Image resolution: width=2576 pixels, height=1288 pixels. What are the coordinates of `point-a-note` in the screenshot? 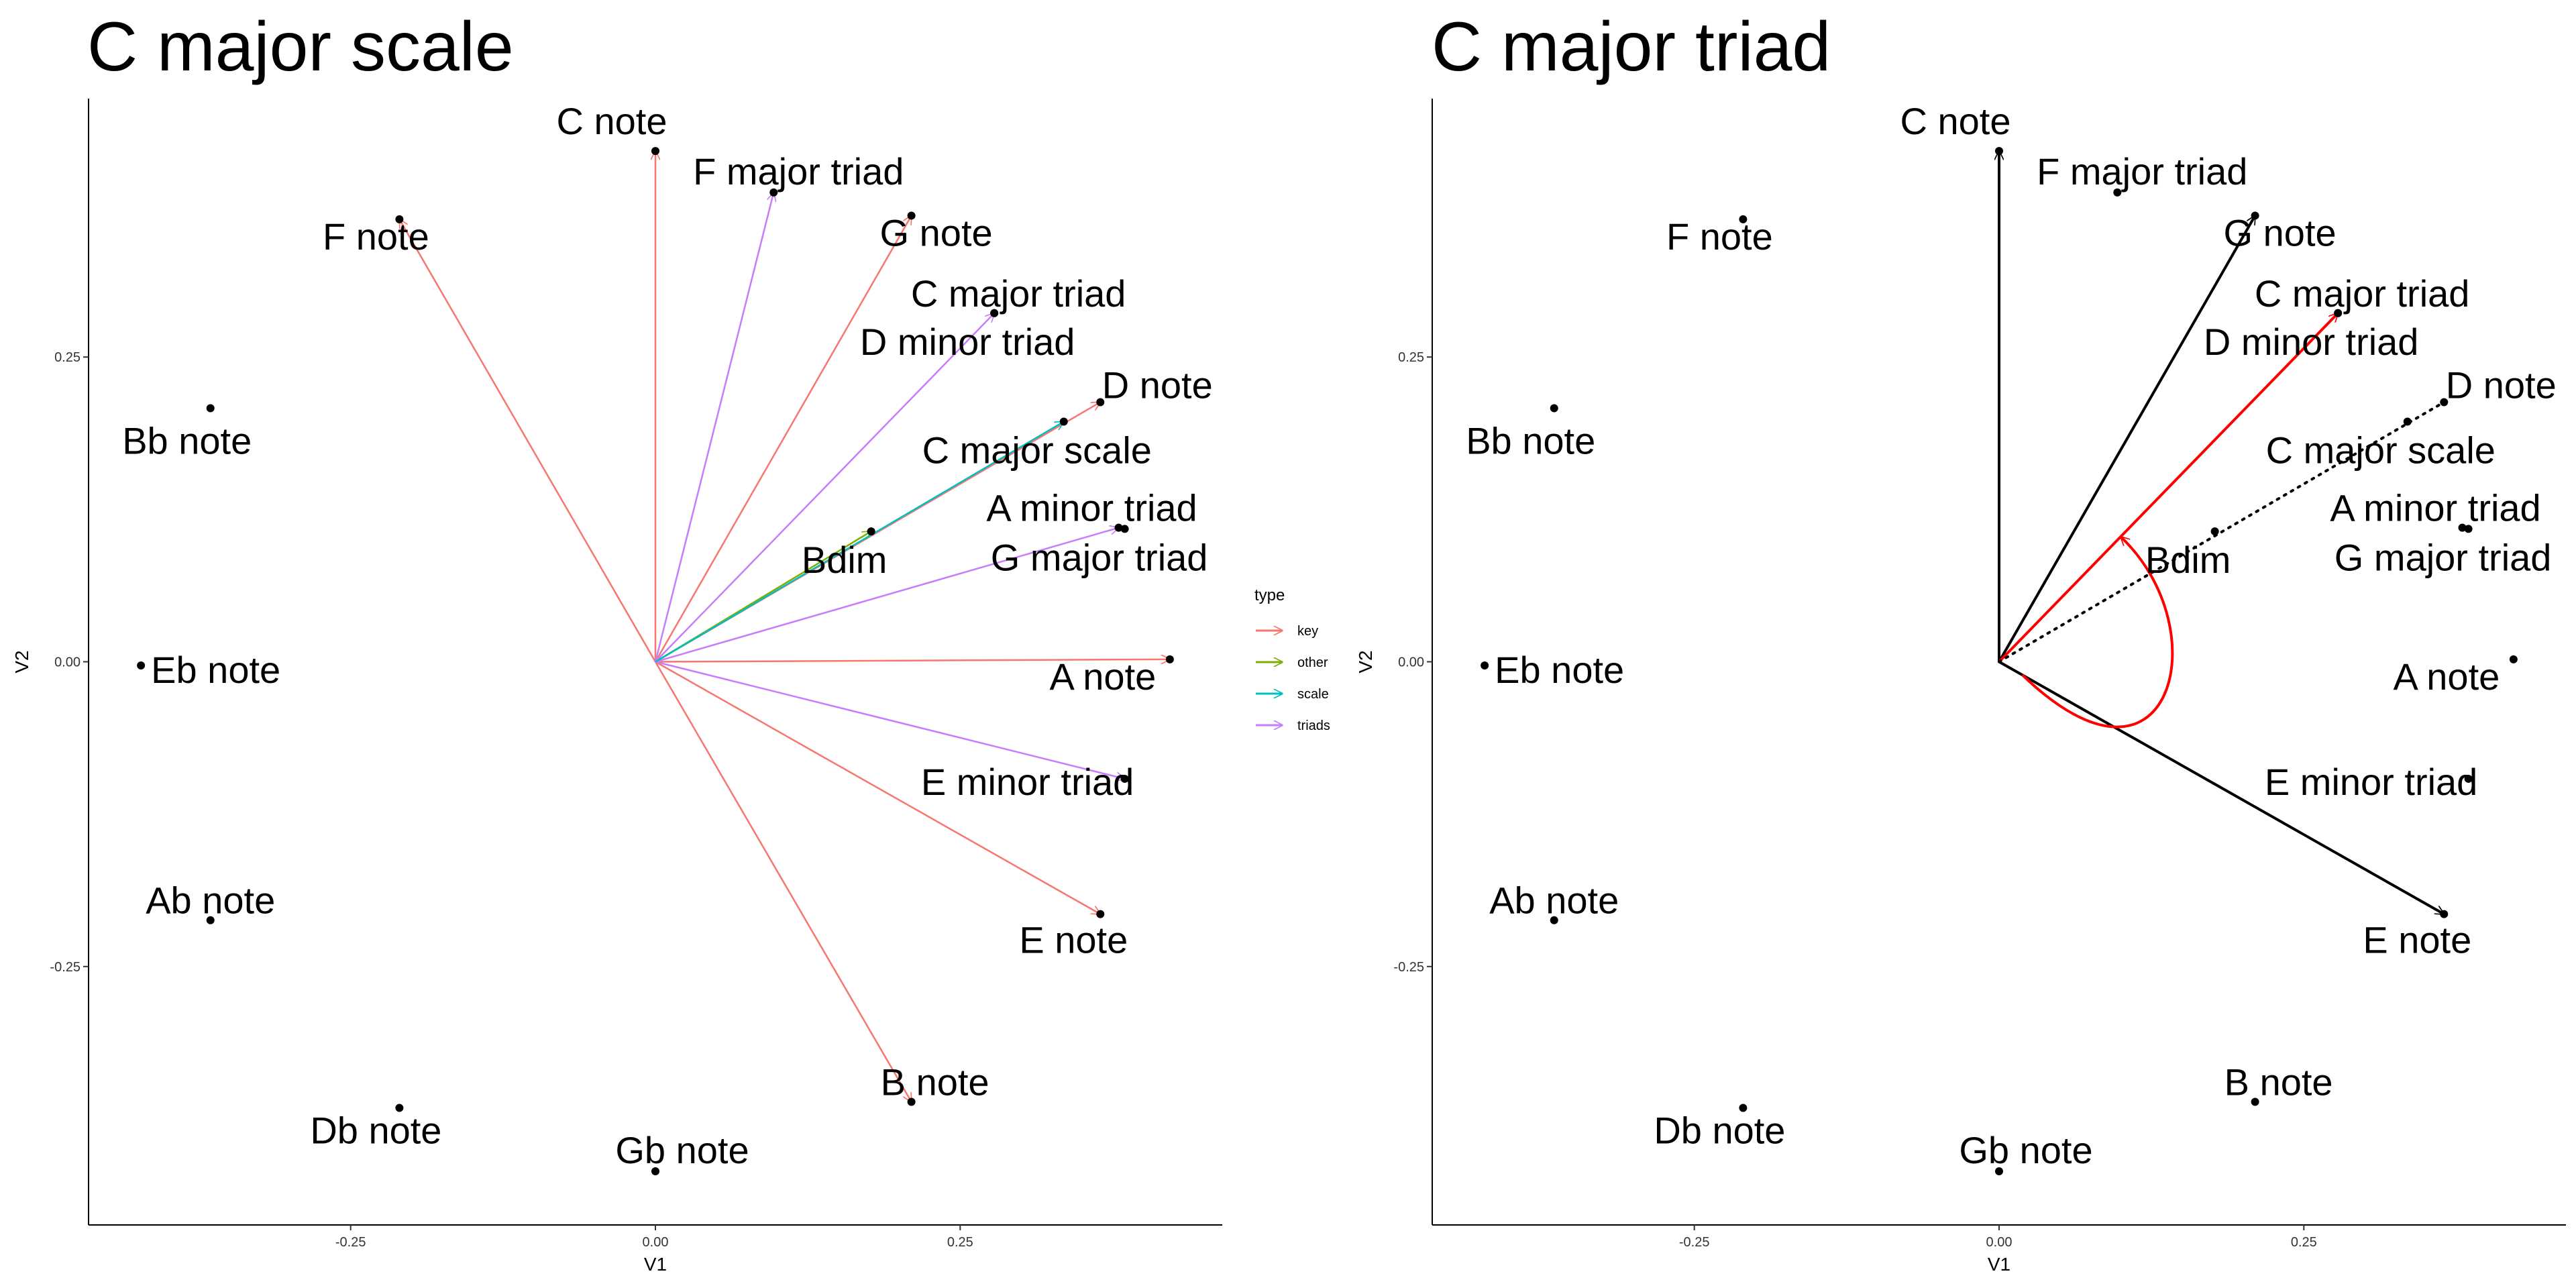 It's located at (2513, 659).